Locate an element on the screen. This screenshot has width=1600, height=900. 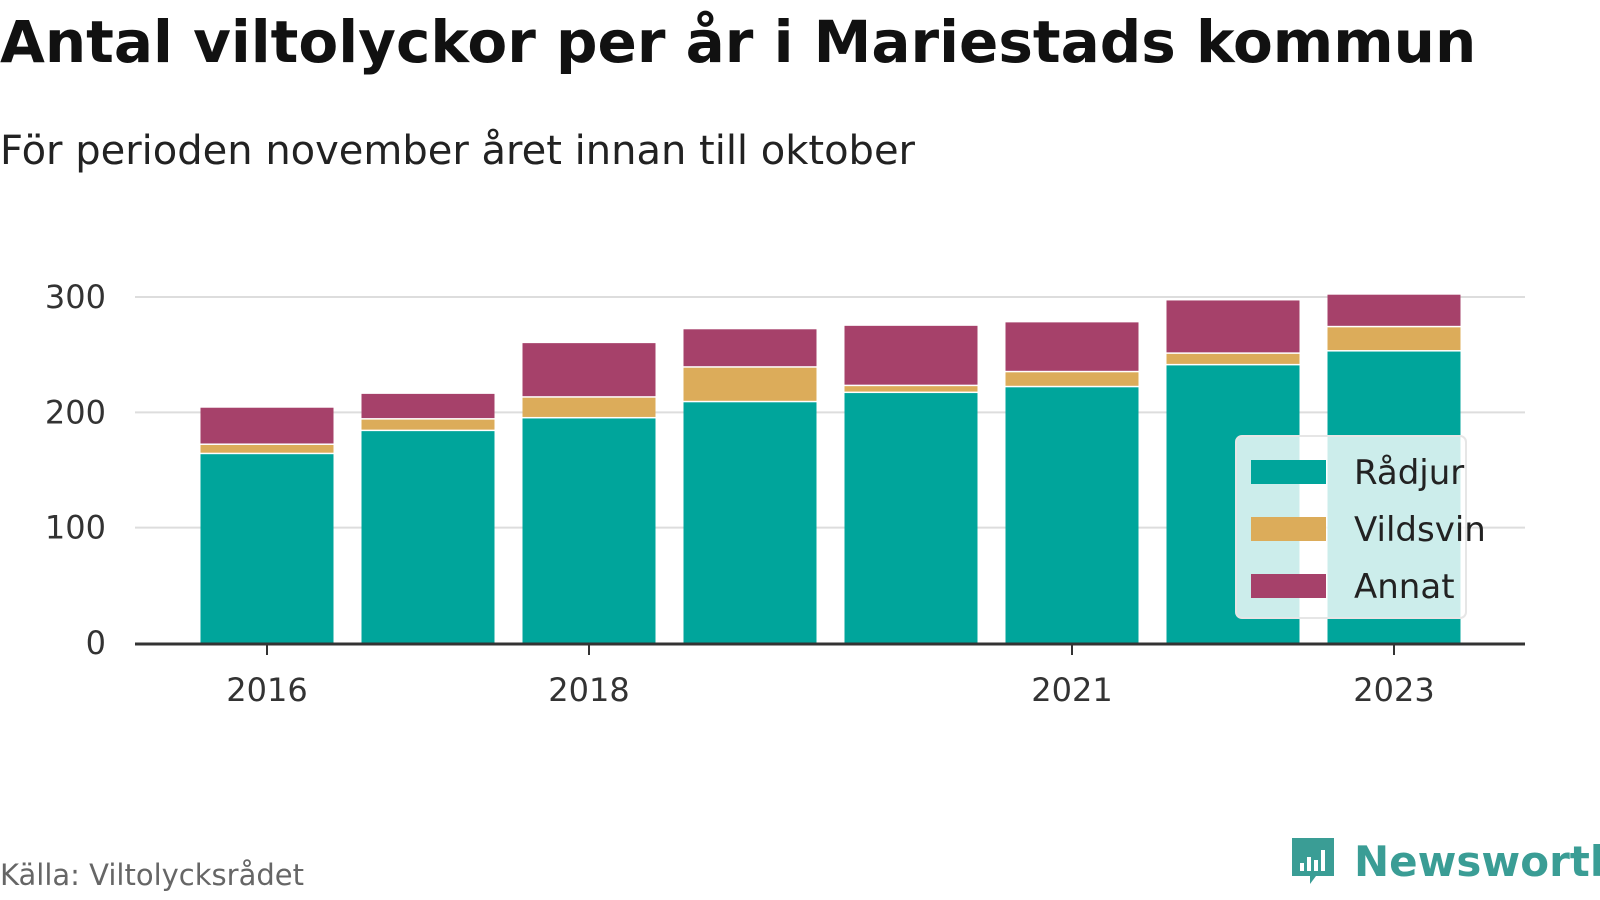
x-tick-label: 2016 is located at coordinates (266, 690).